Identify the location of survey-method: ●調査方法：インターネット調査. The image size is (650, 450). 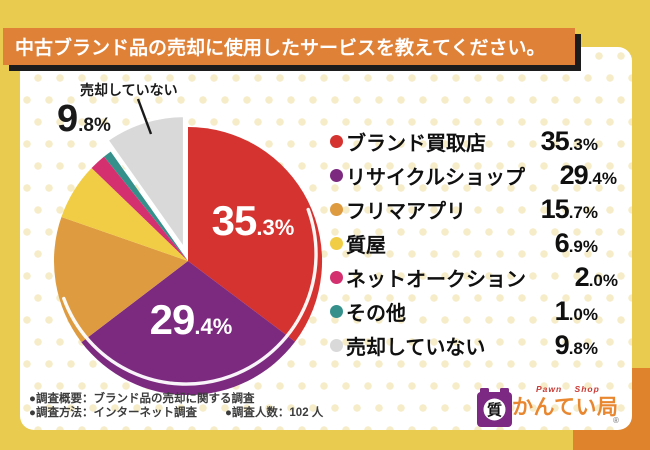
(113, 413).